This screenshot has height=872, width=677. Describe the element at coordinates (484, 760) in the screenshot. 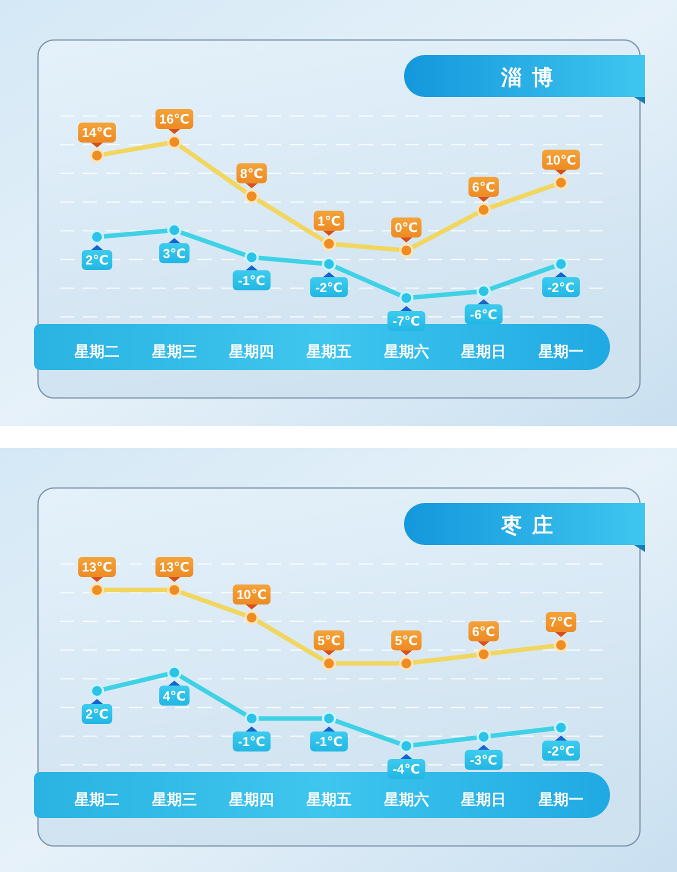

I see `data-label: -3℃` at that location.